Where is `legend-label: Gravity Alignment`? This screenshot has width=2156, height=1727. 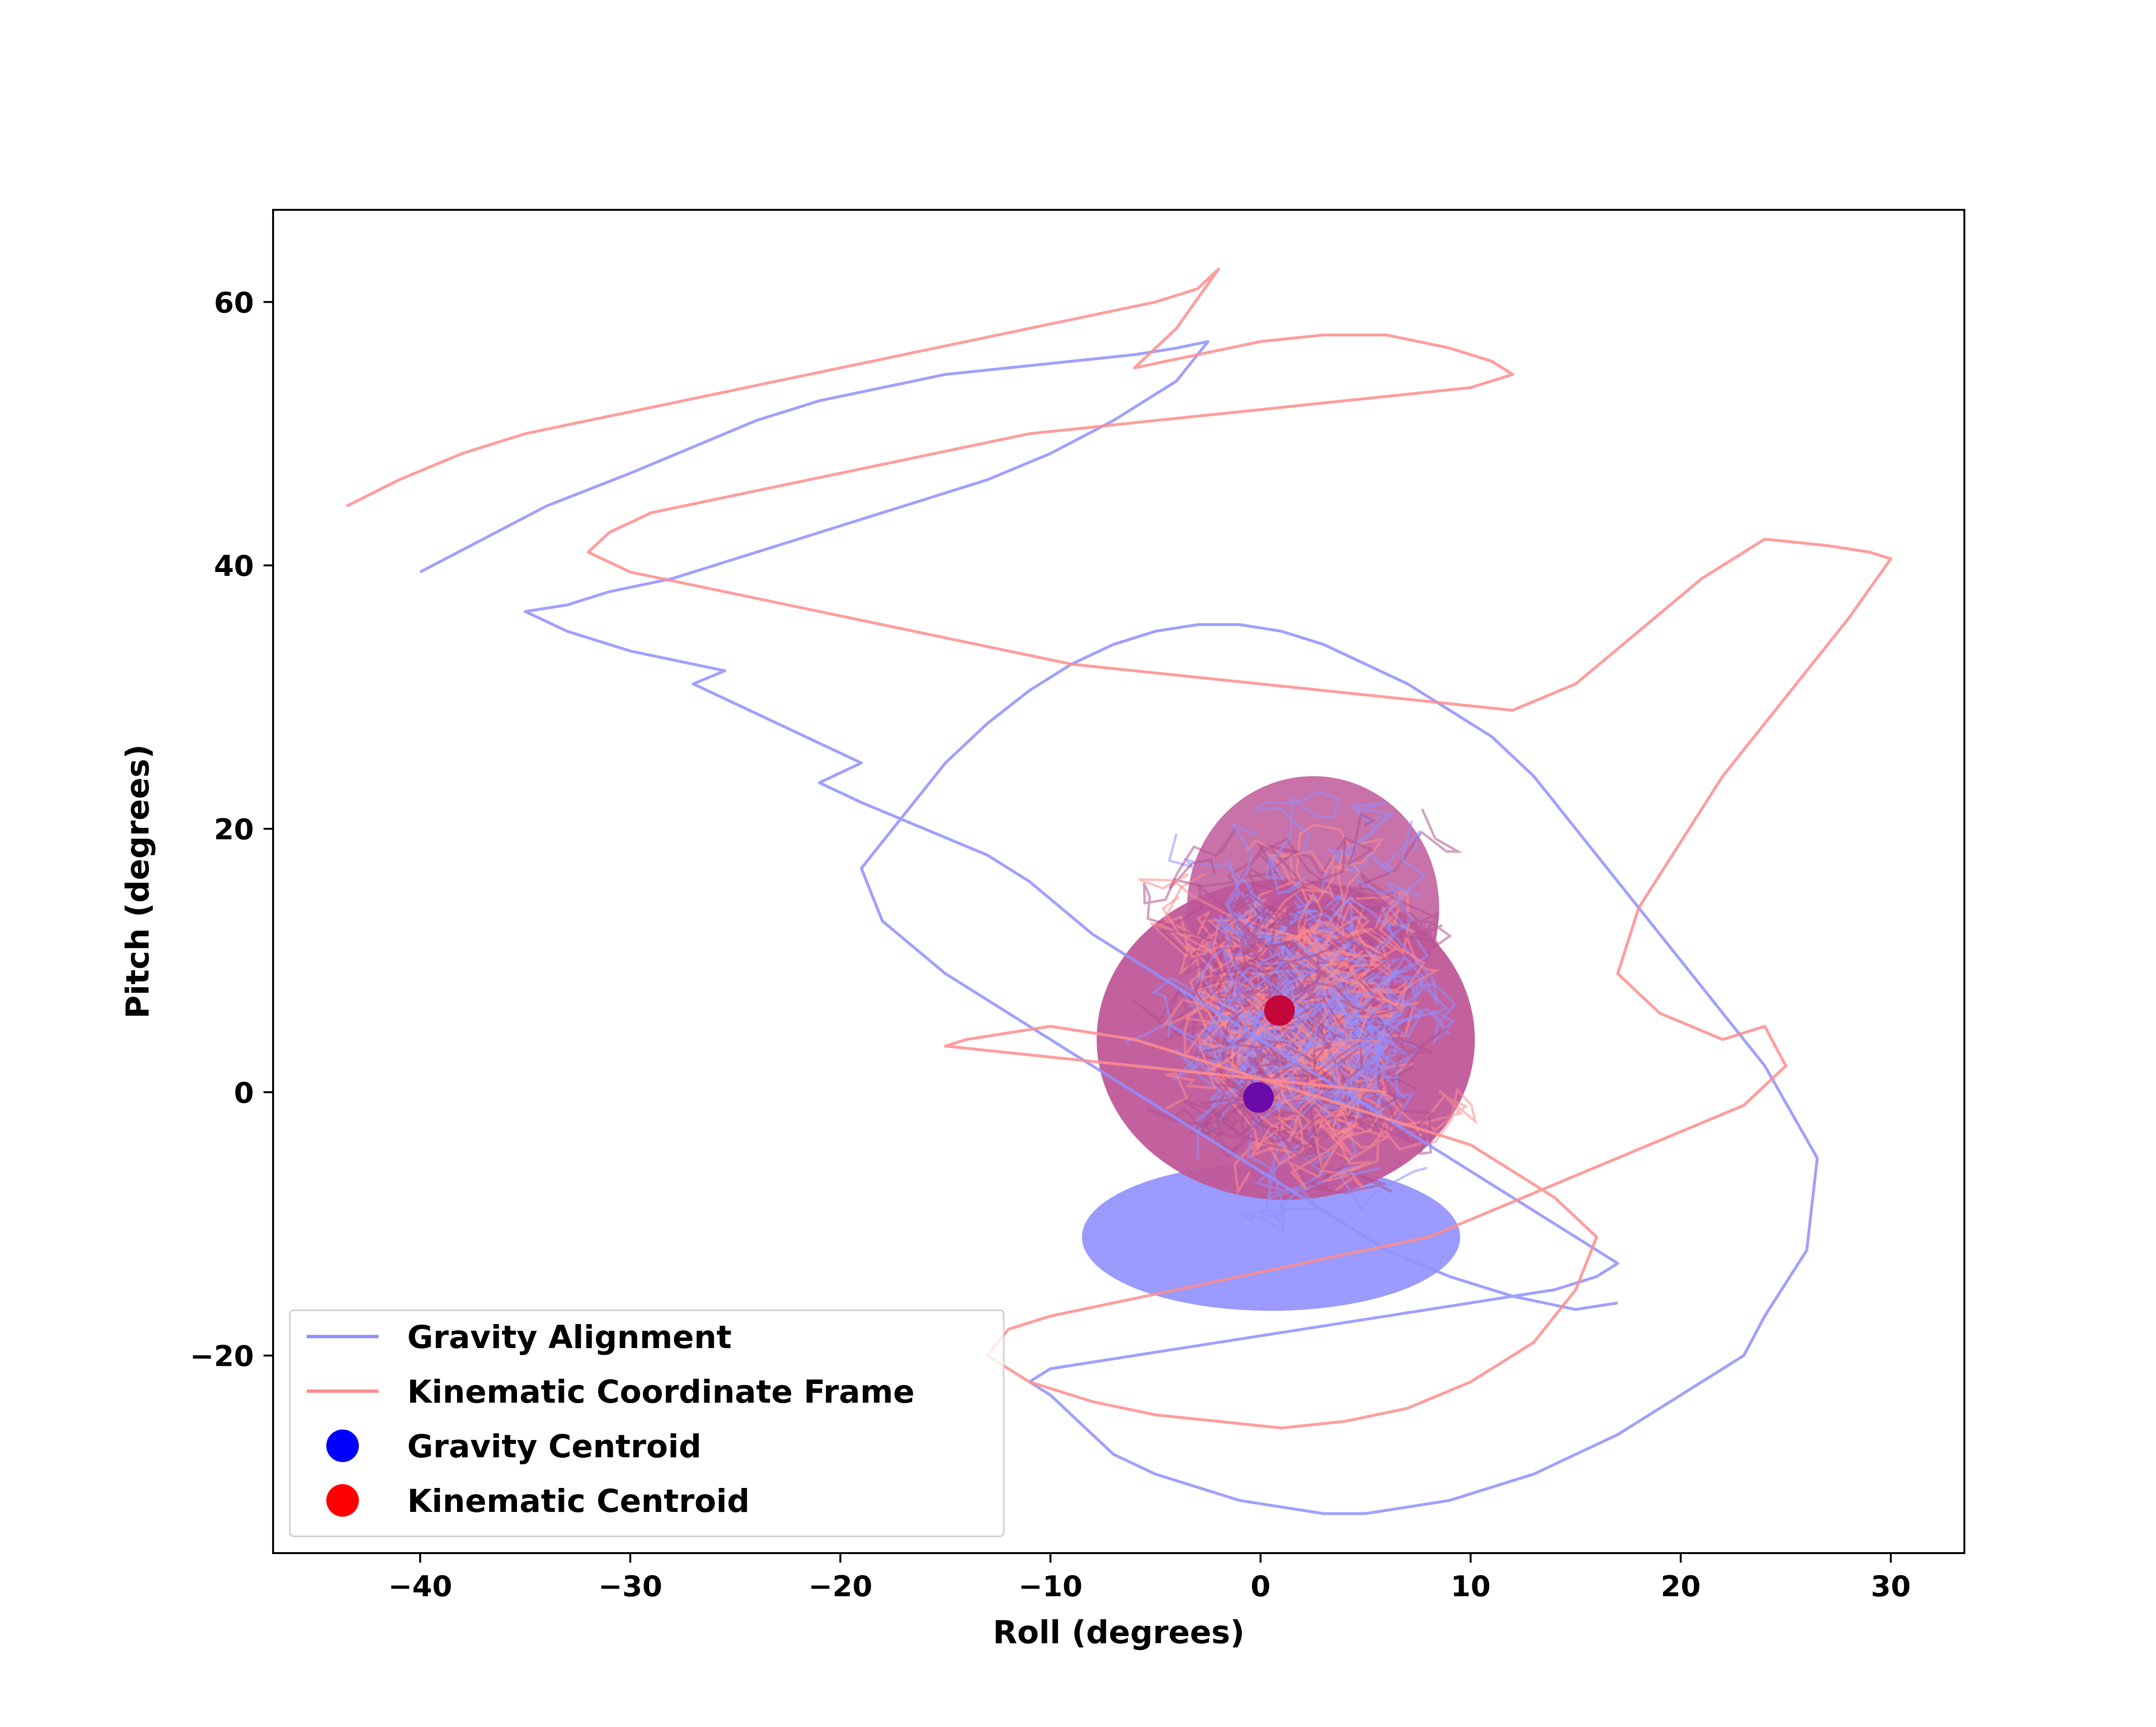
legend-label: Gravity Alignment is located at coordinates (569, 1337).